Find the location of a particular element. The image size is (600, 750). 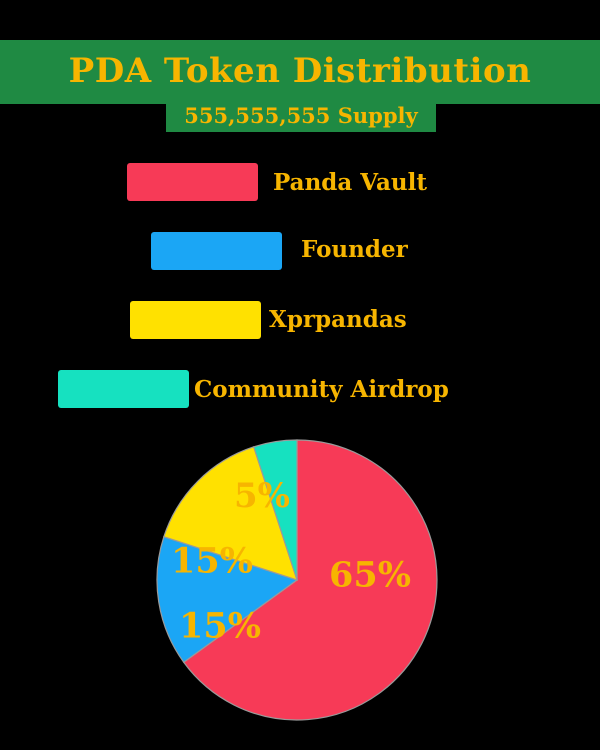

legend-label-xprpandas: Xprpandas is located at coordinates (338, 319).